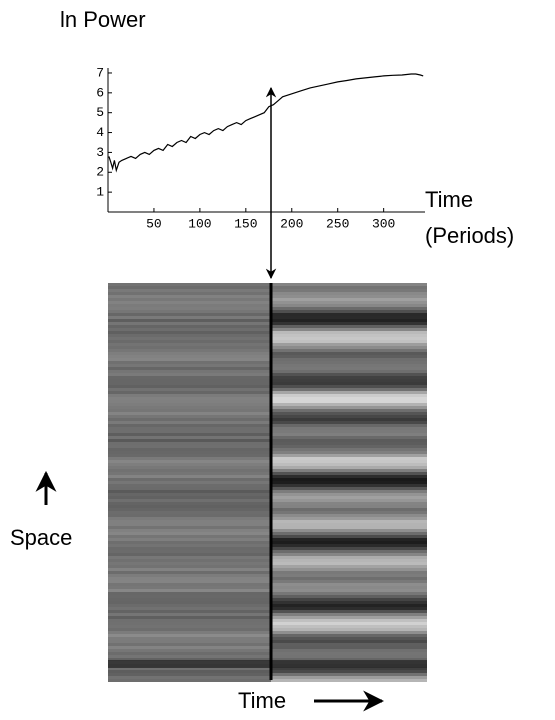 The height and width of the screenshot is (720, 555). I want to click on x-tick-label: 250, so click(337, 223).